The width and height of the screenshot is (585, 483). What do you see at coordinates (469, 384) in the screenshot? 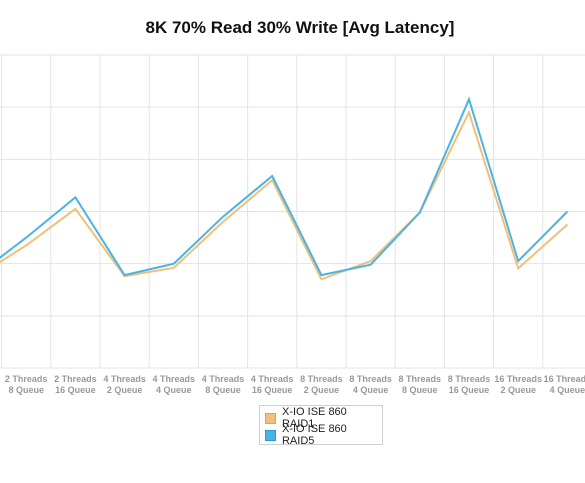
I see `x-tick-label: 8 Threads 16 Queue` at bounding box center [469, 384].